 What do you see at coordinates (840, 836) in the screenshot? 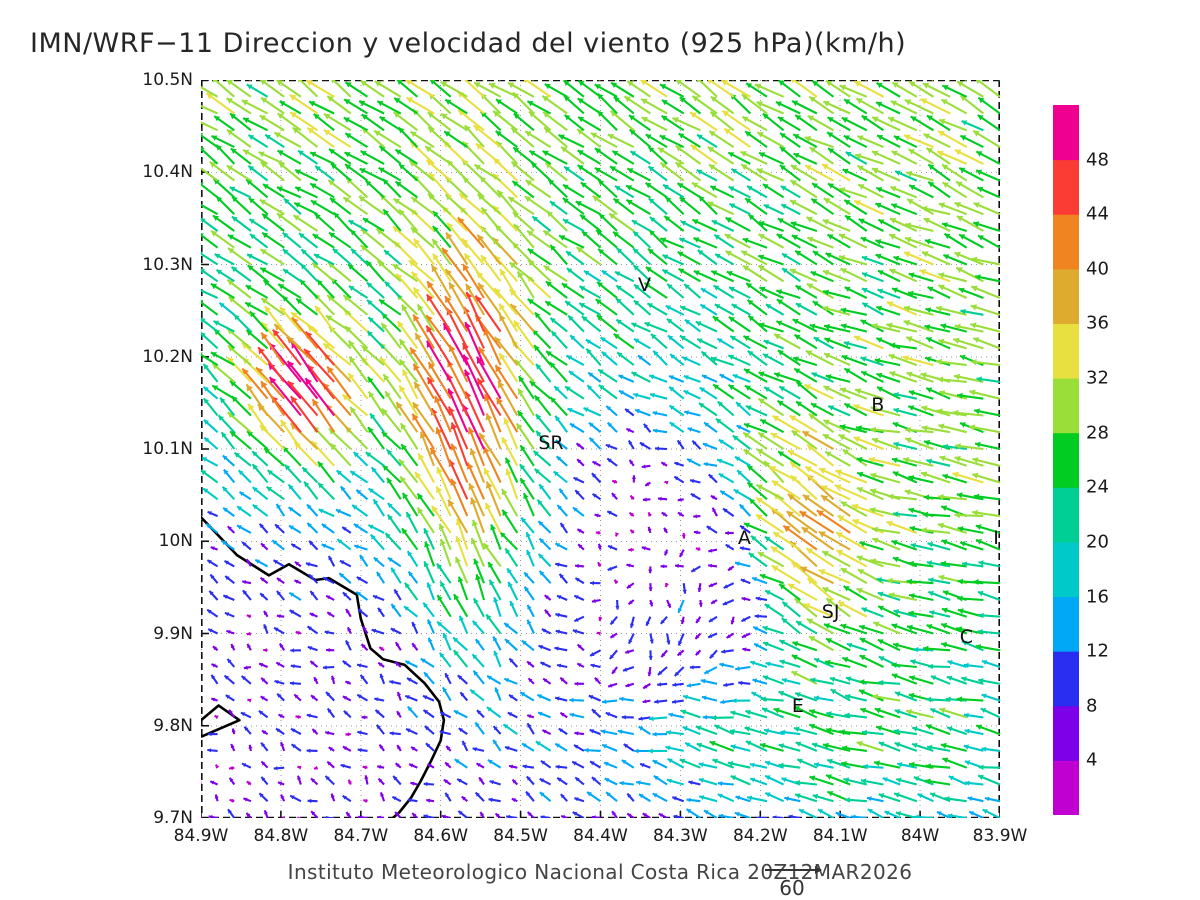
I see `x-tick-label: 84.1W` at bounding box center [840, 836].